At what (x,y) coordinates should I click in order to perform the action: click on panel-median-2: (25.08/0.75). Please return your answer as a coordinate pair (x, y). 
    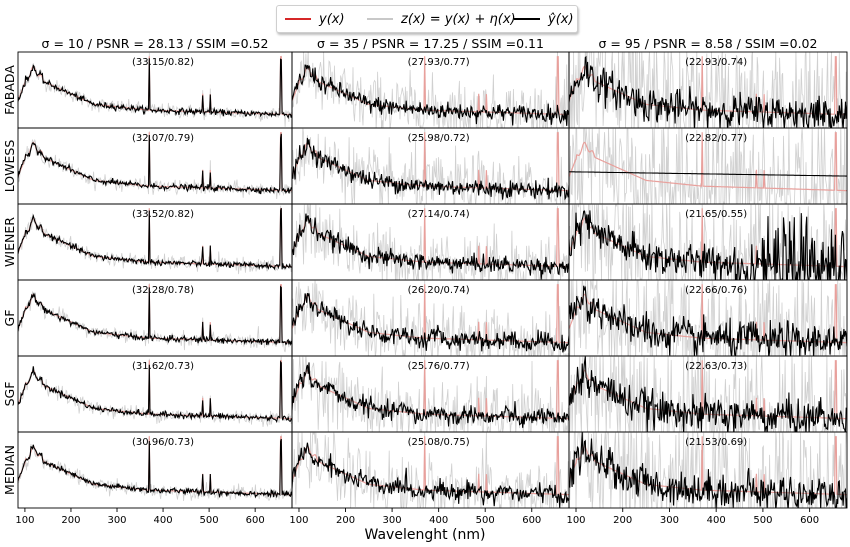
    Looking at the image, I should click on (430, 470).